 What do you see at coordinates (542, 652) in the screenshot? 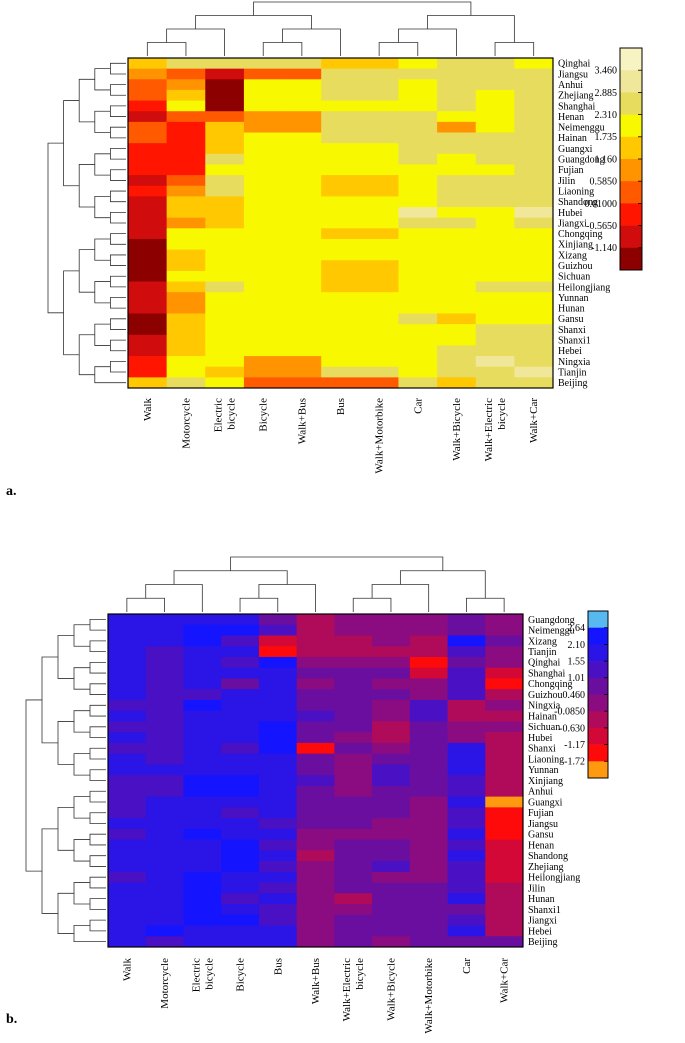
I see `row-label: Tianjin` at bounding box center [542, 652].